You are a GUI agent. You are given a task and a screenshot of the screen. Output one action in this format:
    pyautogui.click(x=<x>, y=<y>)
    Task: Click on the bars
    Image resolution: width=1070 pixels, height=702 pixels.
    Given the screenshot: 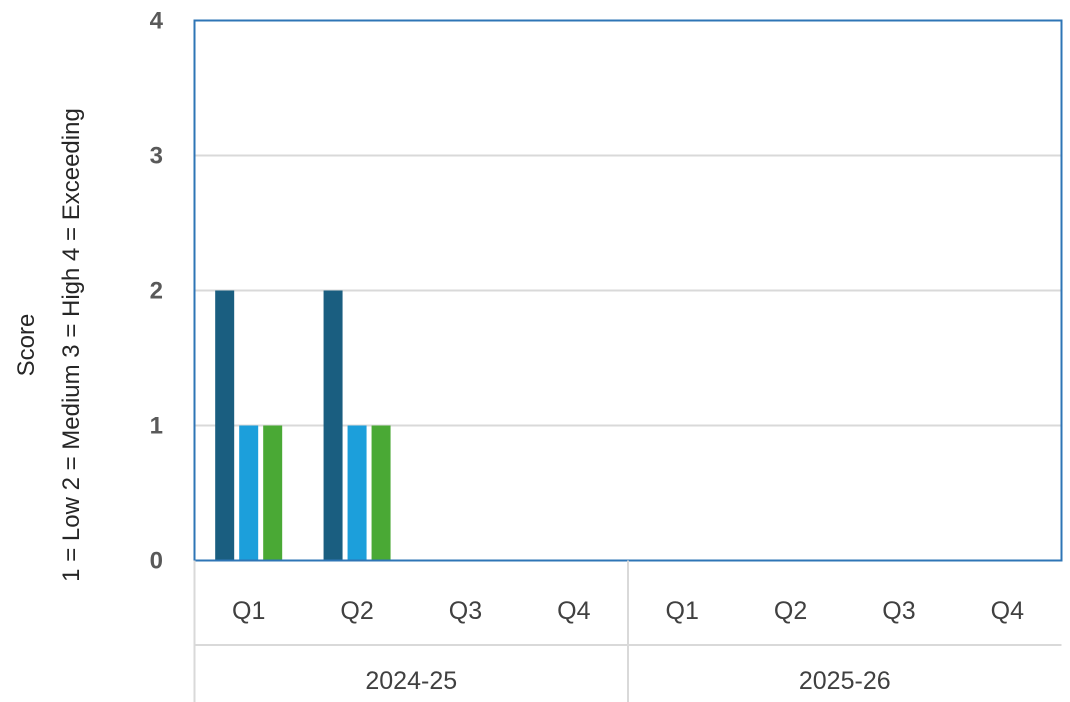 What is the action you would take?
    pyautogui.click(x=303, y=425)
    